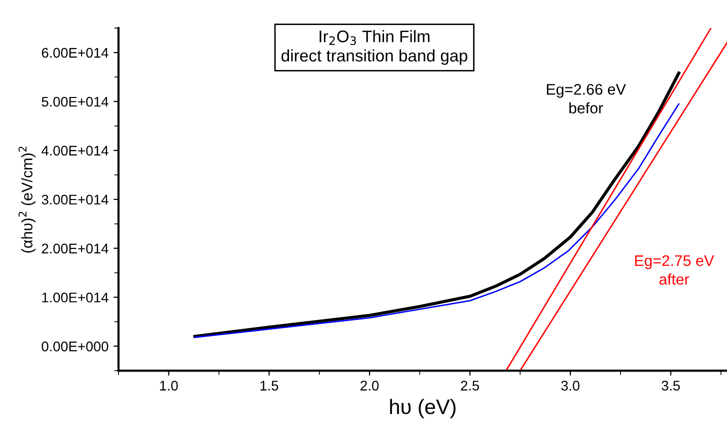  Describe the element at coordinates (369, 385) in the screenshot. I see `x-tick-label: 2.0` at that location.